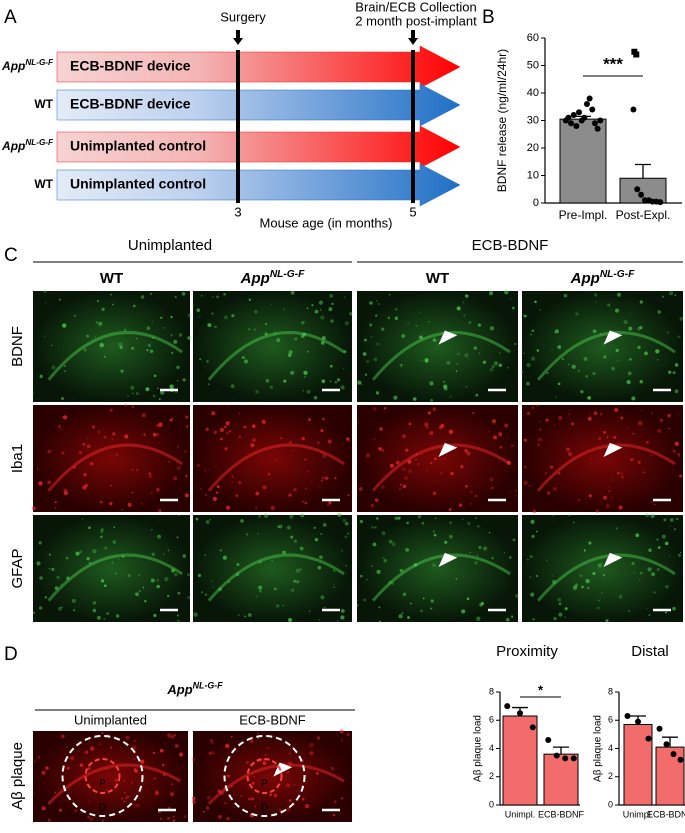 The height and width of the screenshot is (833, 685). What do you see at coordinates (561, 814) in the screenshot?
I see `x-tick-label: ECB-BDNF` at bounding box center [561, 814].